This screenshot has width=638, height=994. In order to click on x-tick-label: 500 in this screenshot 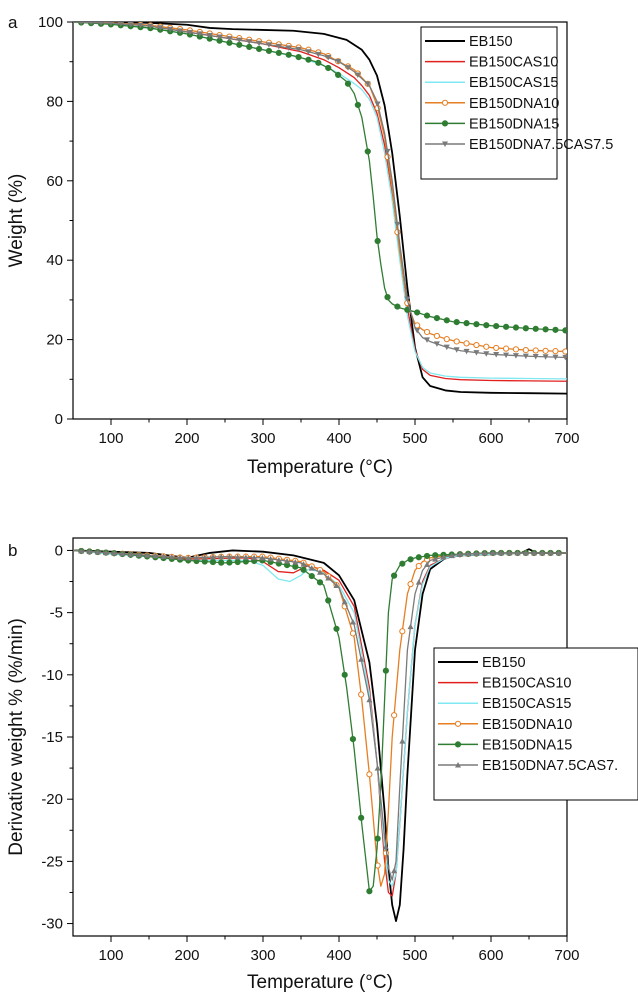, I will do `click(414, 438)`.